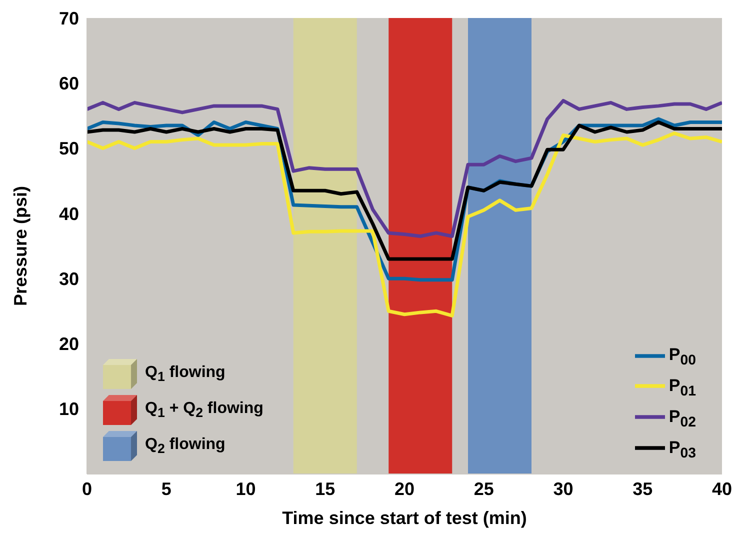 This screenshot has height=536, width=742. Describe the element at coordinates (185, 446) in the screenshot. I see `annotation: Q$_{2}$ flowing` at that location.